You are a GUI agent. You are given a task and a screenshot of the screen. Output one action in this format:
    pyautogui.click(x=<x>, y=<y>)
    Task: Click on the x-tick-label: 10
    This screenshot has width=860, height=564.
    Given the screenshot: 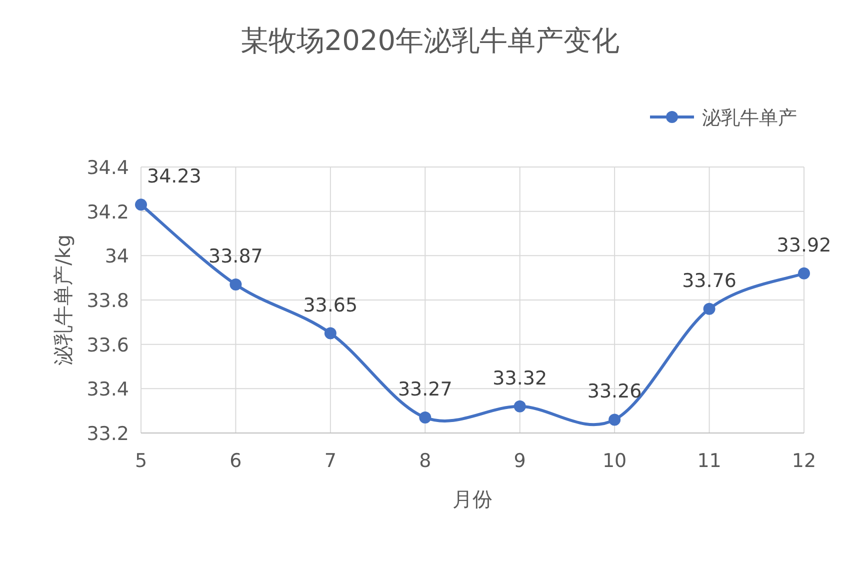 What is the action you would take?
    pyautogui.click(x=614, y=461)
    